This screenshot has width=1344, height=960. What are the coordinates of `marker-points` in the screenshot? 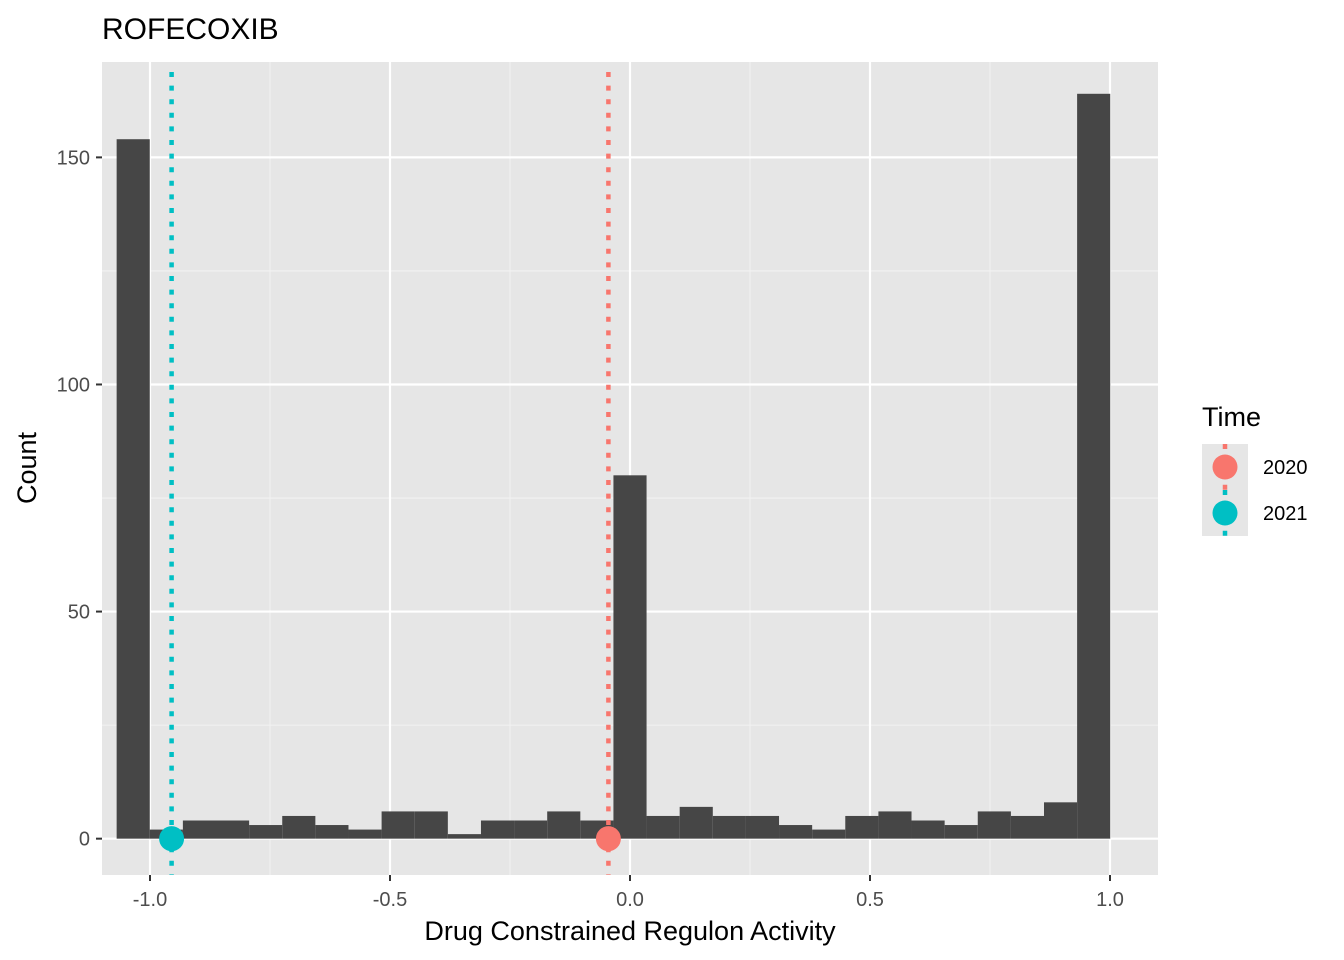 It's located at (390, 839).